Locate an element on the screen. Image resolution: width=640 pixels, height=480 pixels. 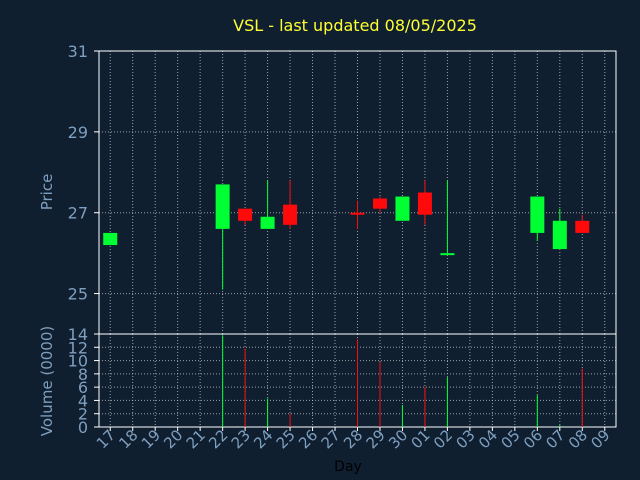
chart-title: VSL - last updated 08/05/2025 is located at coordinates (355, 25).